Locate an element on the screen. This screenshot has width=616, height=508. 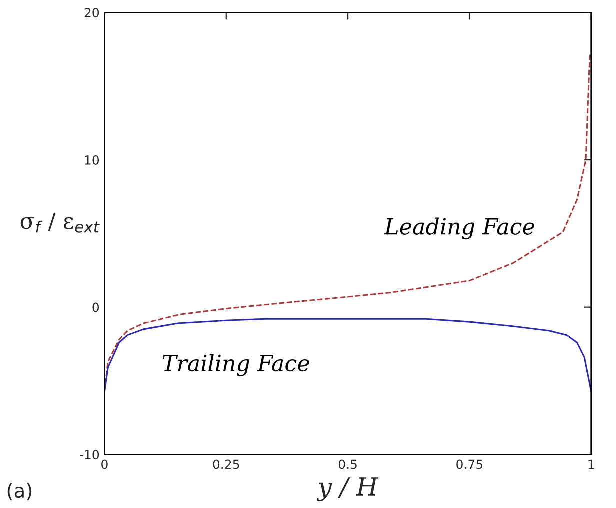
series-label: Leading Face is located at coordinates (459, 229).